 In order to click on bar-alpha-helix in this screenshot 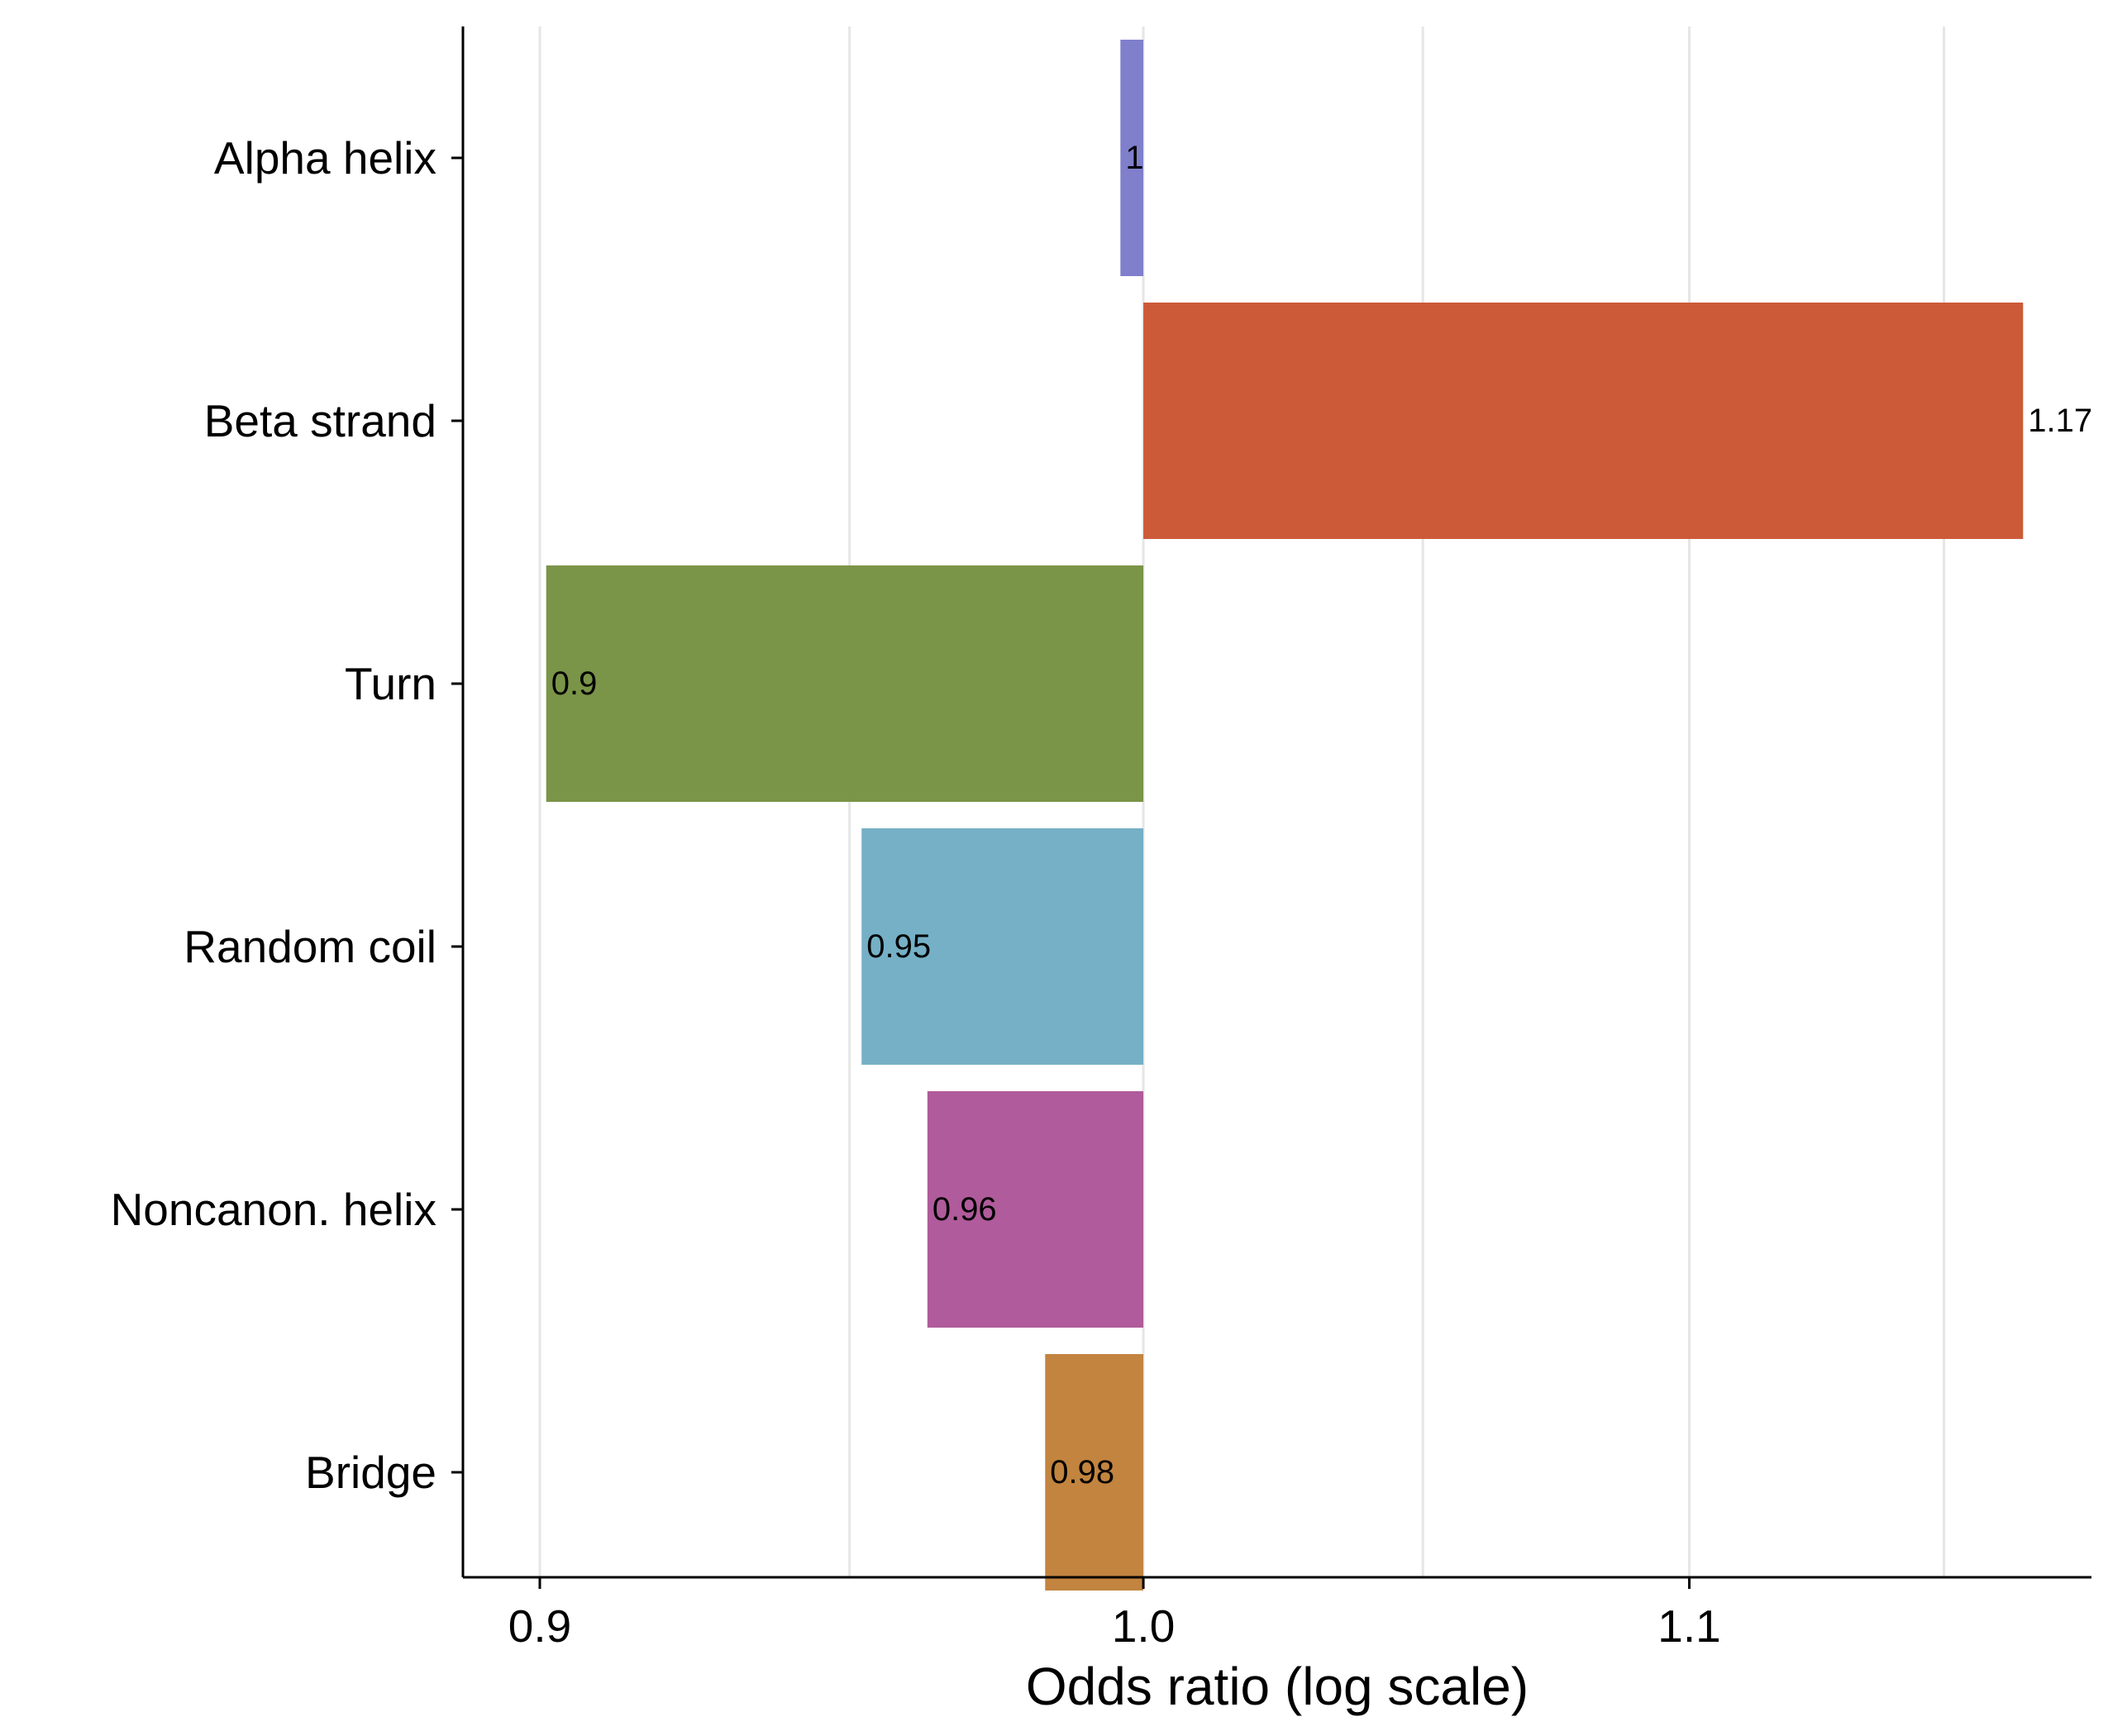, I will do `click(1132, 158)`.